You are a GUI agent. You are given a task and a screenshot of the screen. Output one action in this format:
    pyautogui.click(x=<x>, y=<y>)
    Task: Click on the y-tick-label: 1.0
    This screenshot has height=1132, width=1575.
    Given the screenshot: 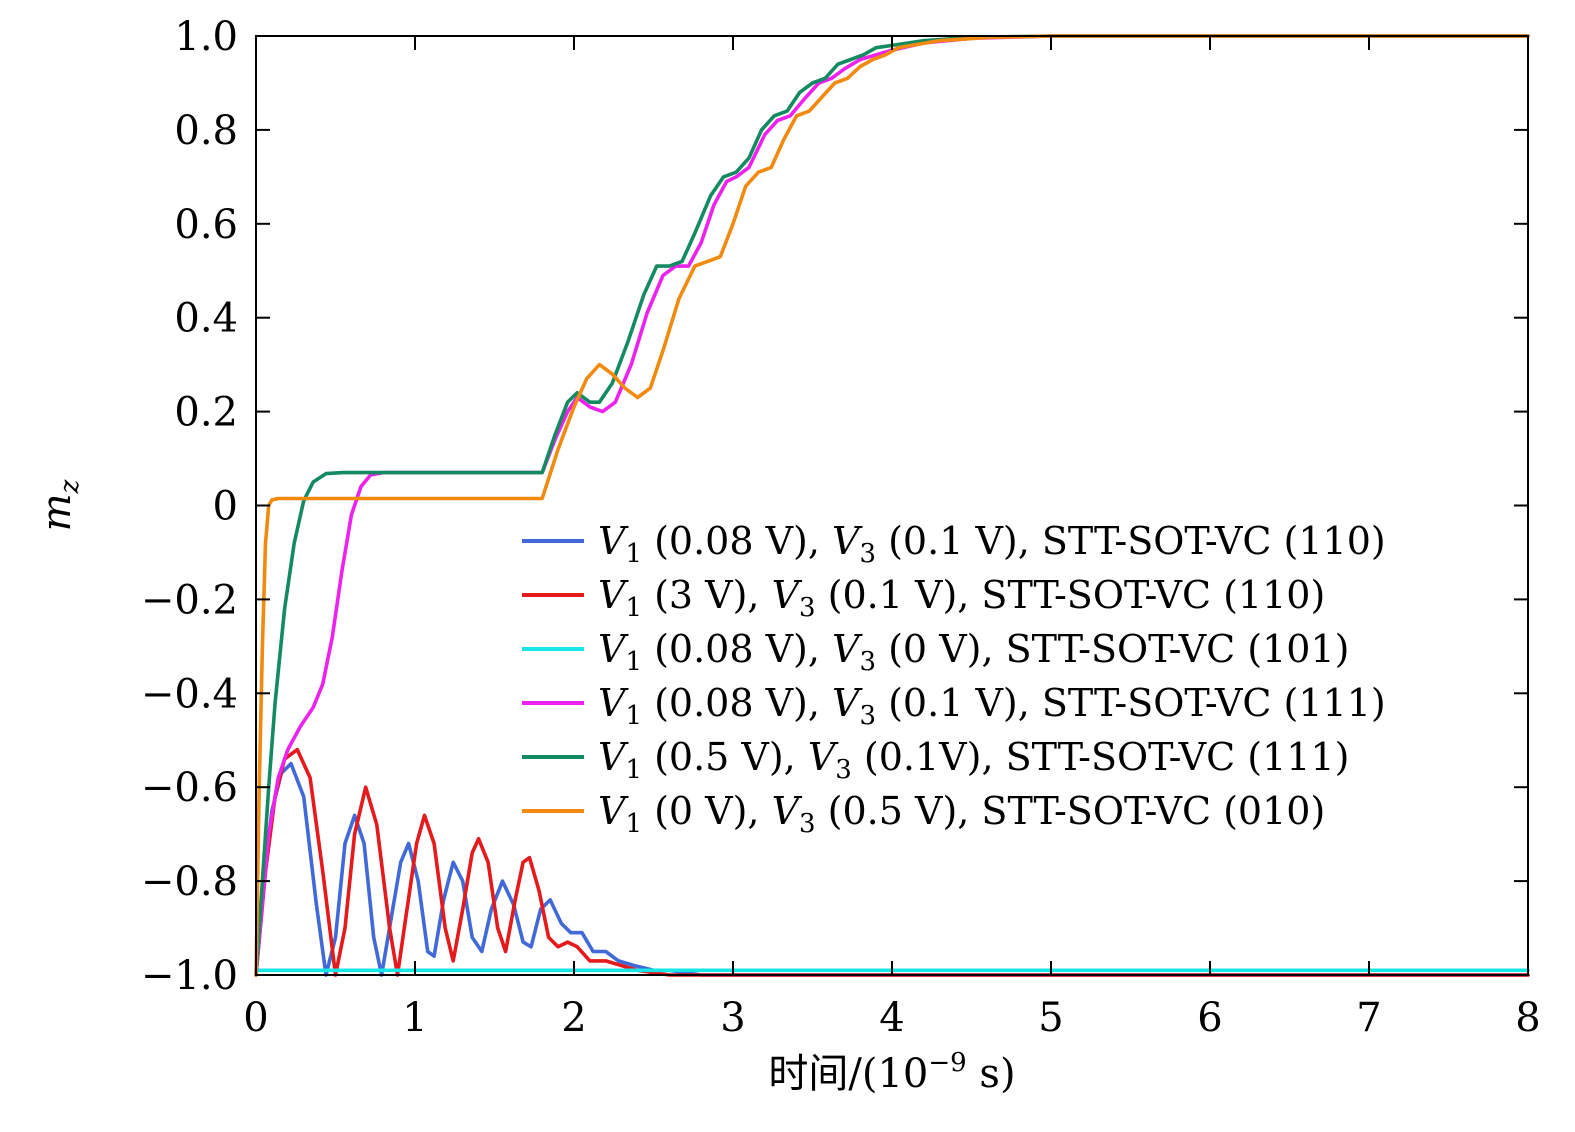 What is the action you would take?
    pyautogui.click(x=206, y=37)
    